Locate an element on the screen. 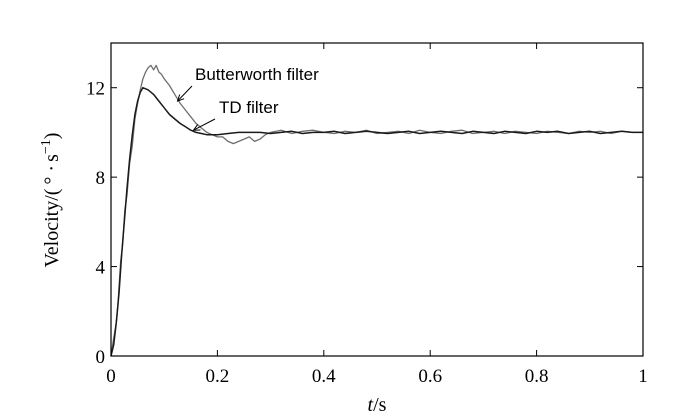  y-tick-label: 0 is located at coordinates (101, 357).